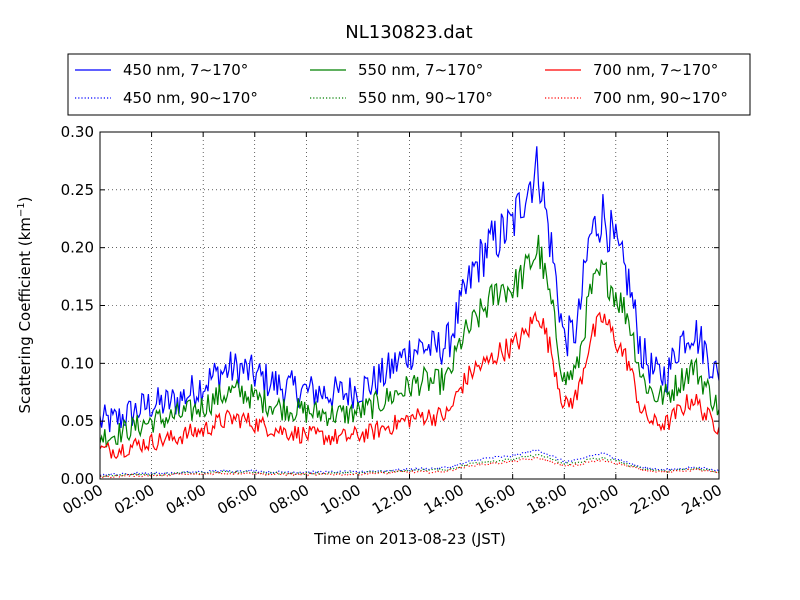  What do you see at coordinates (190, 98) in the screenshot?
I see `legend-label: 450 nm, 90∼170°` at bounding box center [190, 98].